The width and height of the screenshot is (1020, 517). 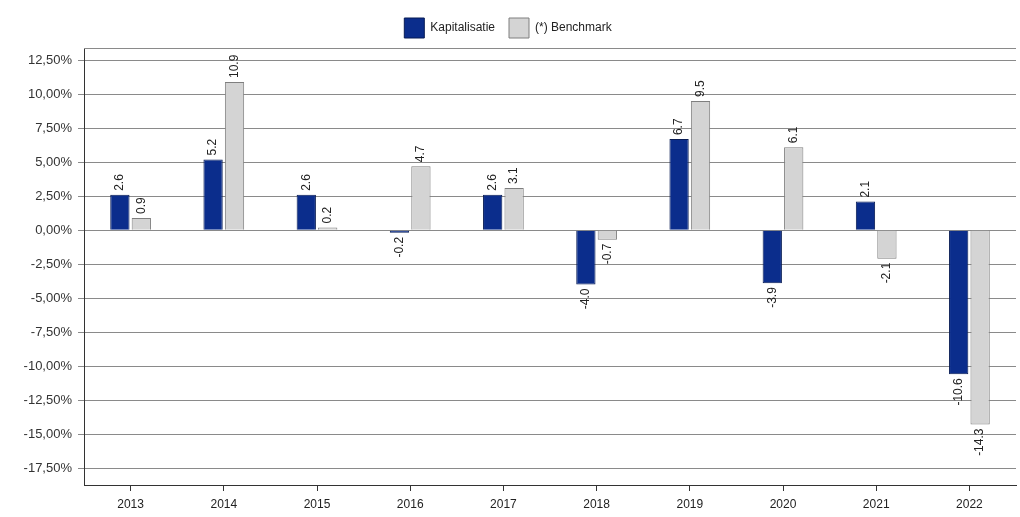 I want to click on data-label: 0.2, so click(x=327, y=215).